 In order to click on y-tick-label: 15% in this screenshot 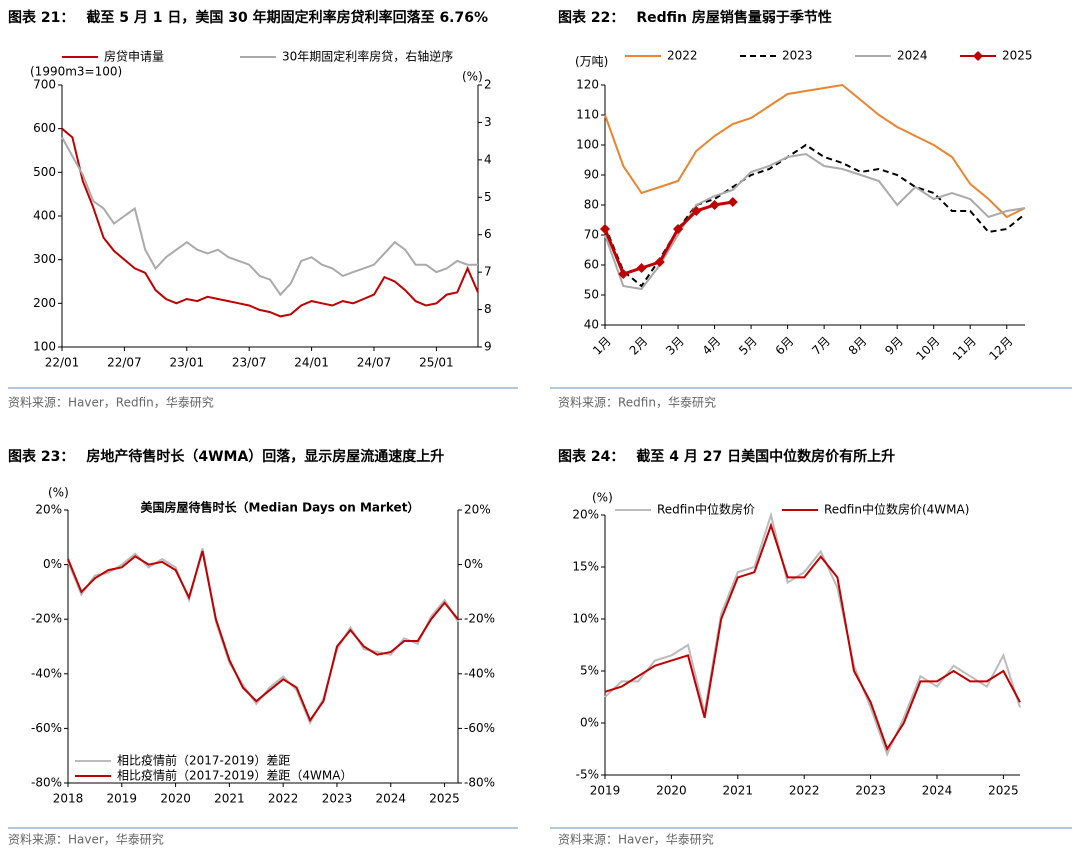, I will do `click(585, 567)`.